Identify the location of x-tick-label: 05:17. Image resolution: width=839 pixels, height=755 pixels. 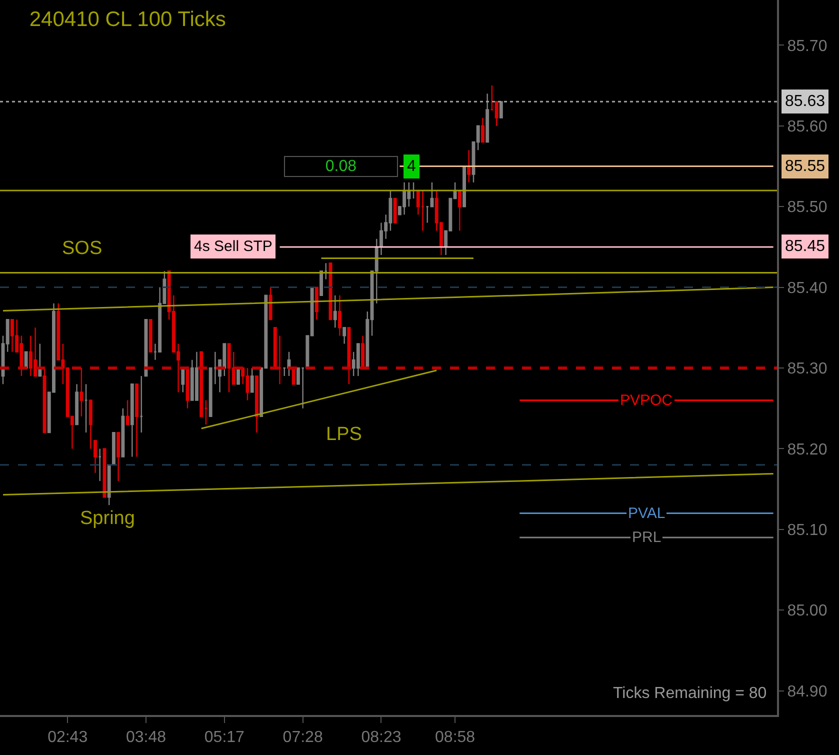
(224, 737).